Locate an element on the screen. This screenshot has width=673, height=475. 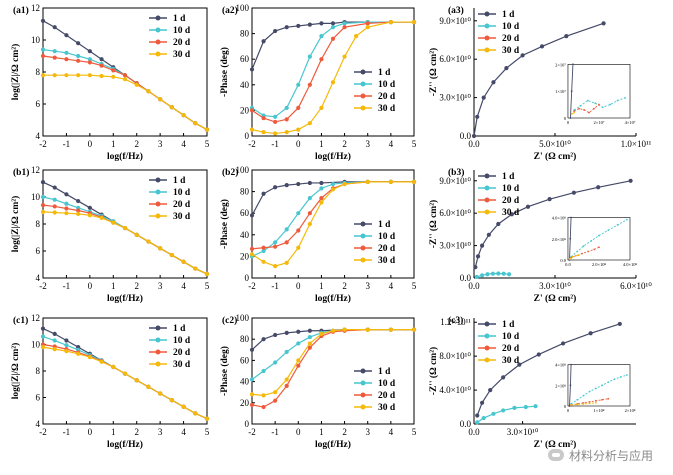
watermark: 材料分析与应用 is located at coordinates (600, 455).